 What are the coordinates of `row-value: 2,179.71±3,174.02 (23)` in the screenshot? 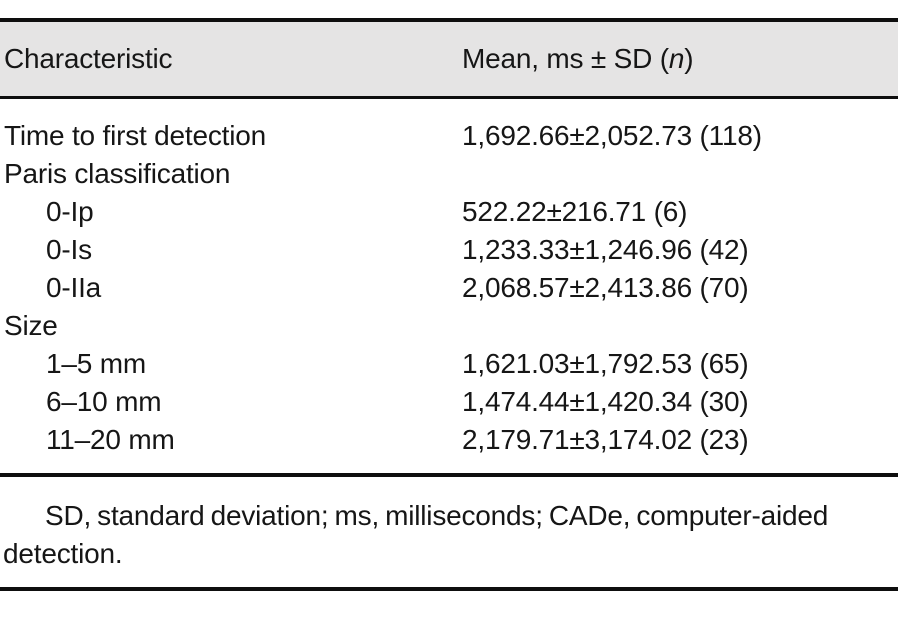 It's located at (605, 439).